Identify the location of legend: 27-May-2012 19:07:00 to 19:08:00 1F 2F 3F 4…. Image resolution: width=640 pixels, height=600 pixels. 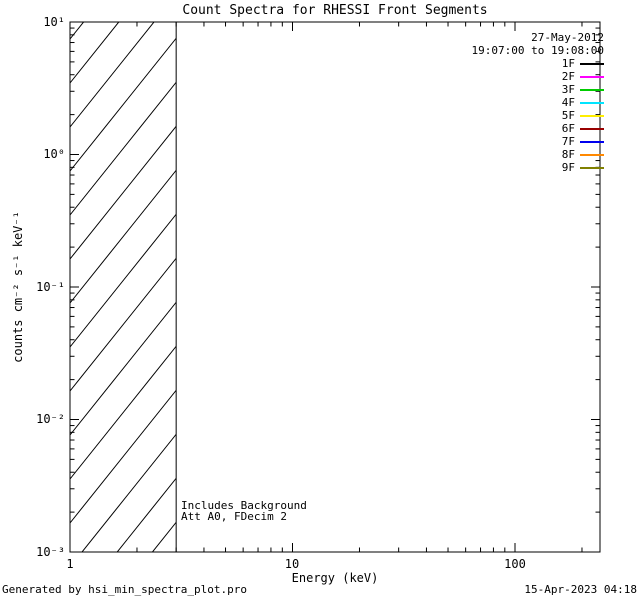
(538, 102).